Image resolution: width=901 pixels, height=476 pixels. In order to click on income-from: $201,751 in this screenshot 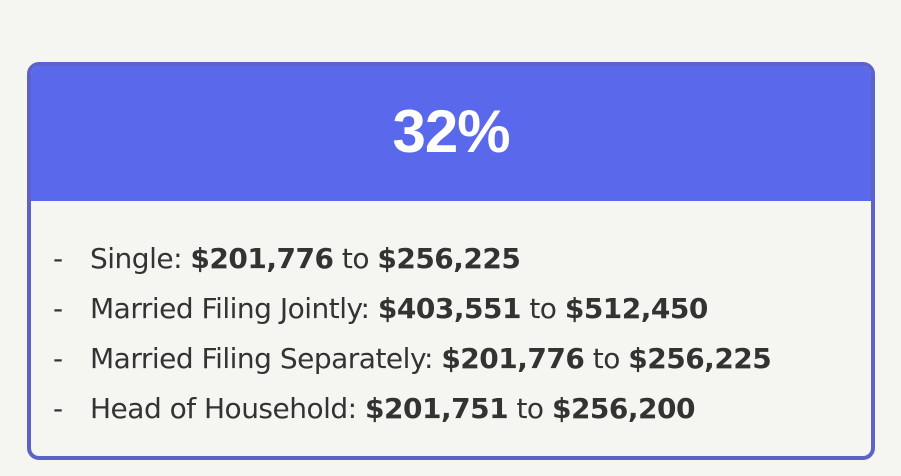, I will do `click(437, 408)`.